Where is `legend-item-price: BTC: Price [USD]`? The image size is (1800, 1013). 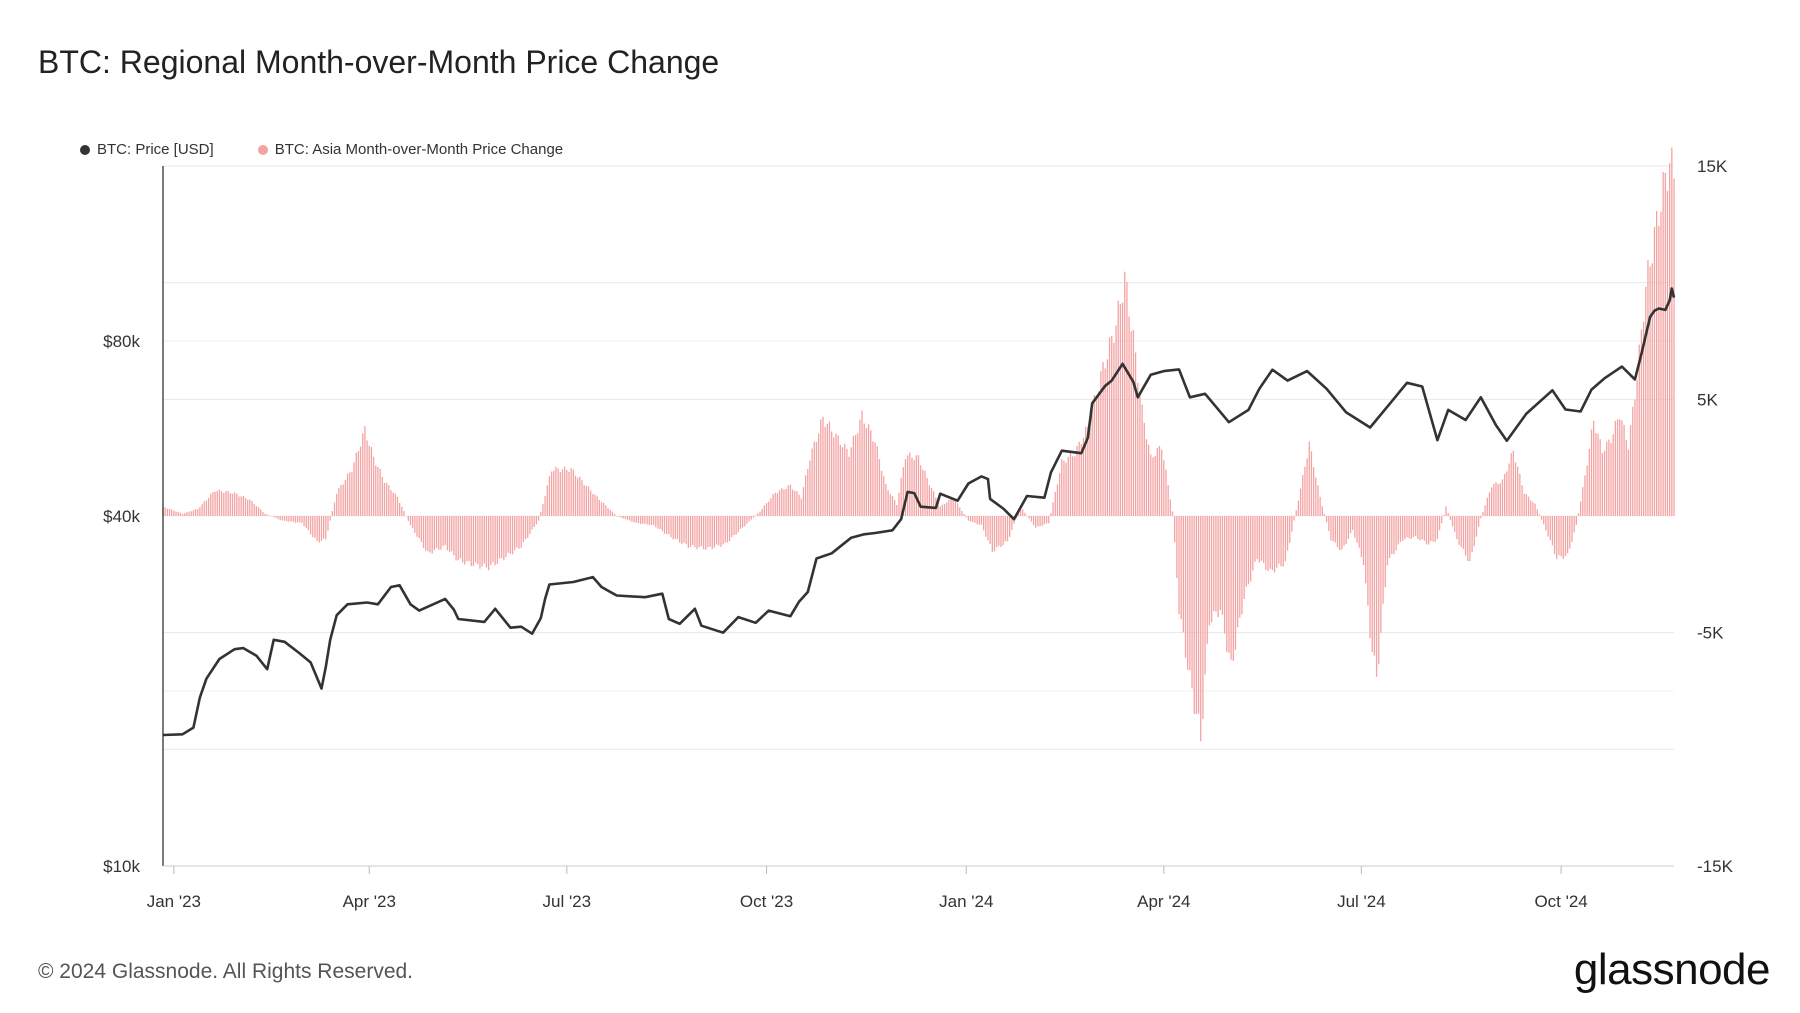
legend-item-price: BTC: Price [USD] is located at coordinates (147, 149).